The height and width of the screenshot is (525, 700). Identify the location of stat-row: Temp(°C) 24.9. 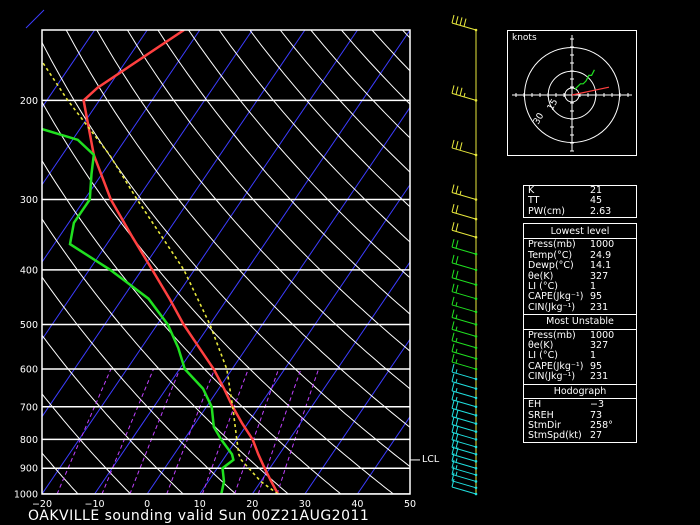
(580, 255).